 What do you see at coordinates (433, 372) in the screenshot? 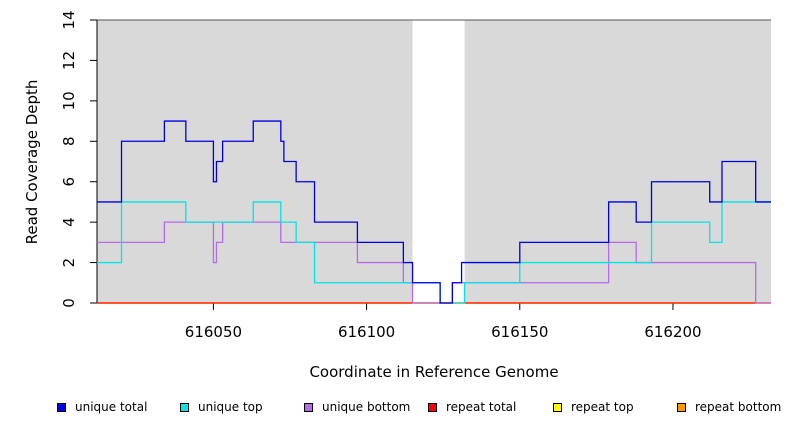
I see `x-axis-title: Coordinate in Reference Genome` at bounding box center [433, 372].